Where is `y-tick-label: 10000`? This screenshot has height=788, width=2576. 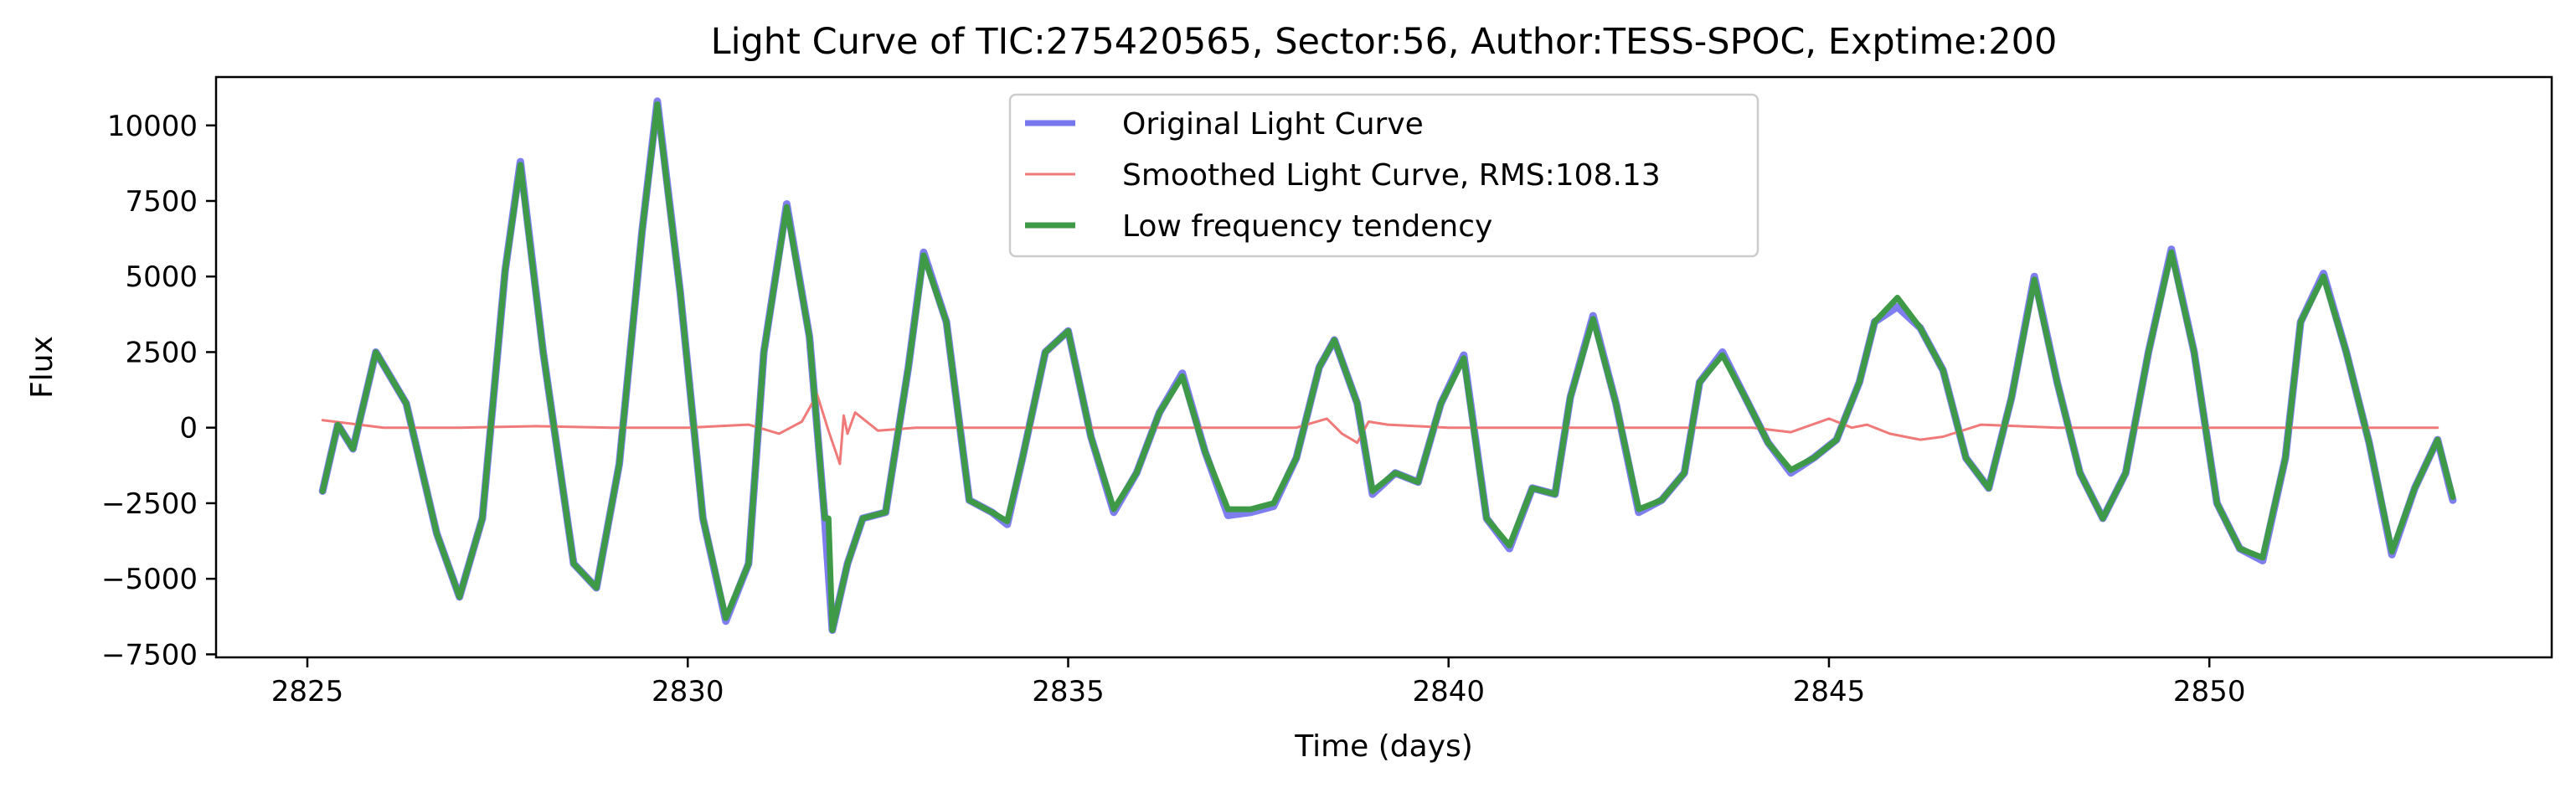
y-tick-label: 10000 is located at coordinates (152, 126).